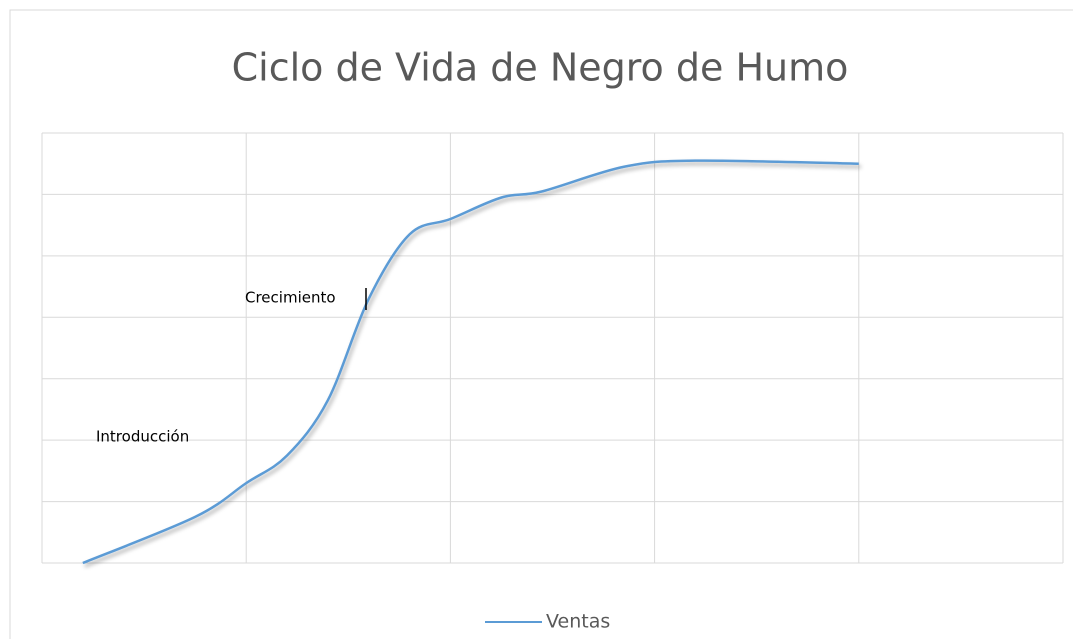  What do you see at coordinates (290, 298) in the screenshot?
I see `annotation: Crecimiento` at bounding box center [290, 298].